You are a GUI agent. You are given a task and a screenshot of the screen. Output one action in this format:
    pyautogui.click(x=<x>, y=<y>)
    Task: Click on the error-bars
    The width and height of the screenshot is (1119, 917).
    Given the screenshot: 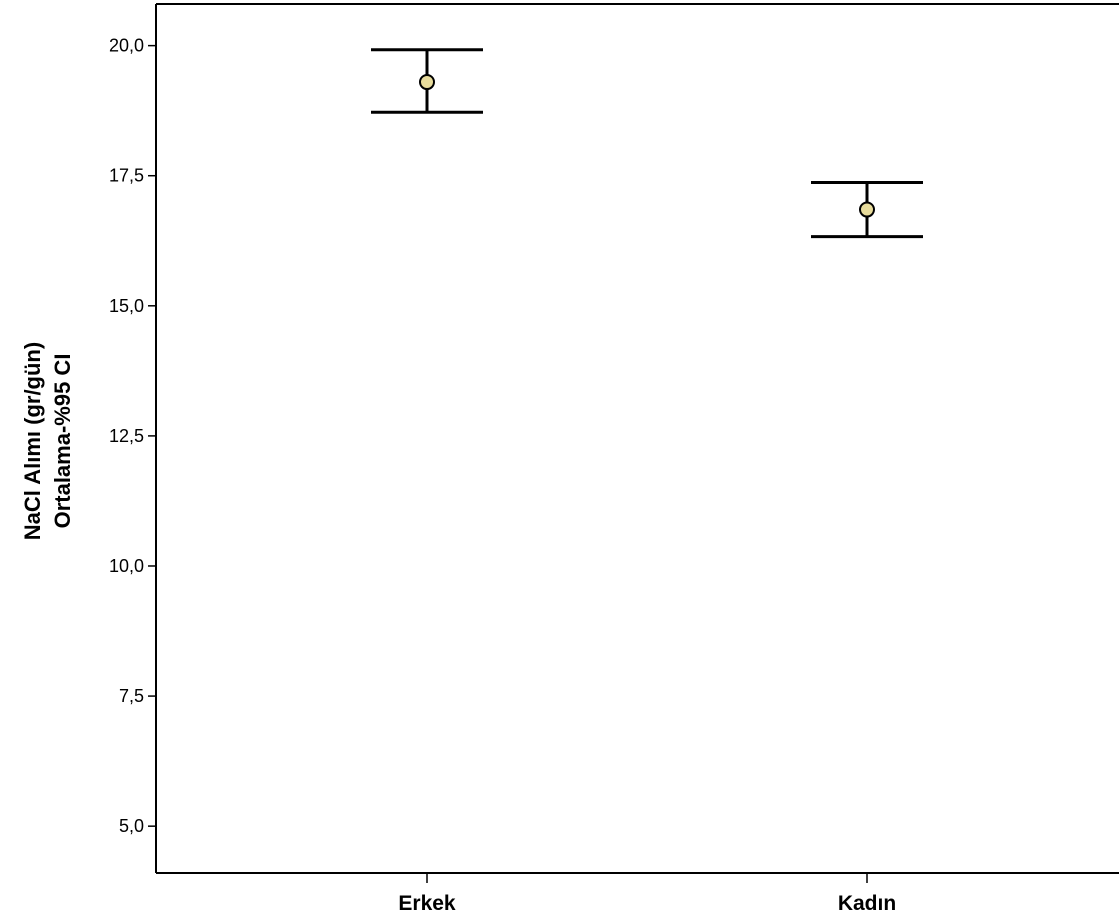 What is the action you would take?
    pyautogui.click(x=647, y=143)
    